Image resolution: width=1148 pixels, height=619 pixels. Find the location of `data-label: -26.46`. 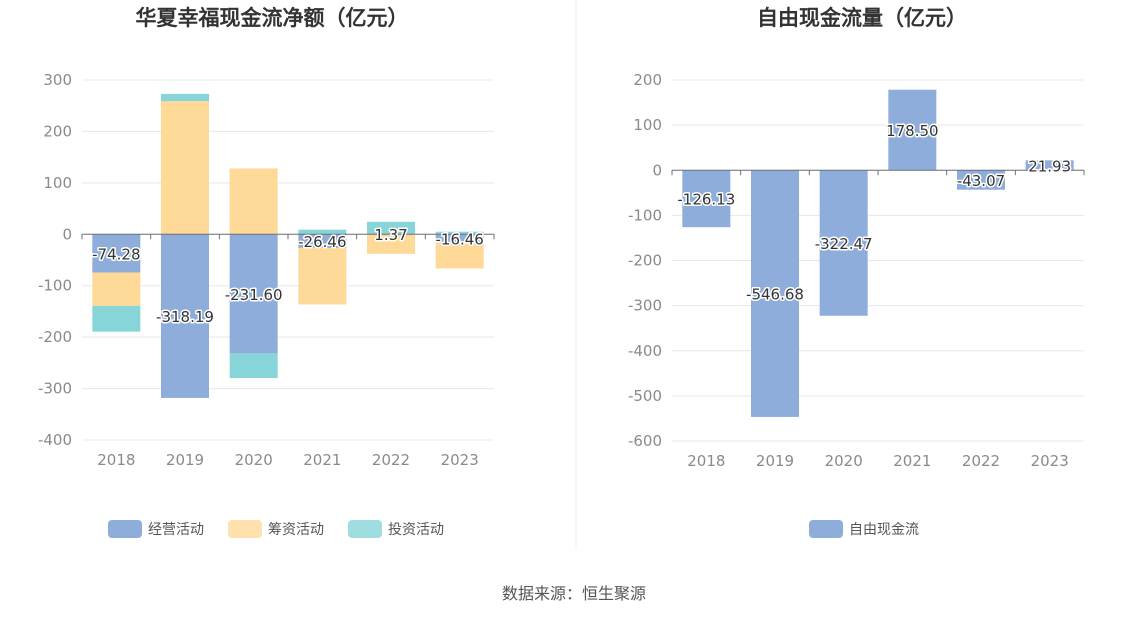

data-label: -26.46 is located at coordinates (322, 242).